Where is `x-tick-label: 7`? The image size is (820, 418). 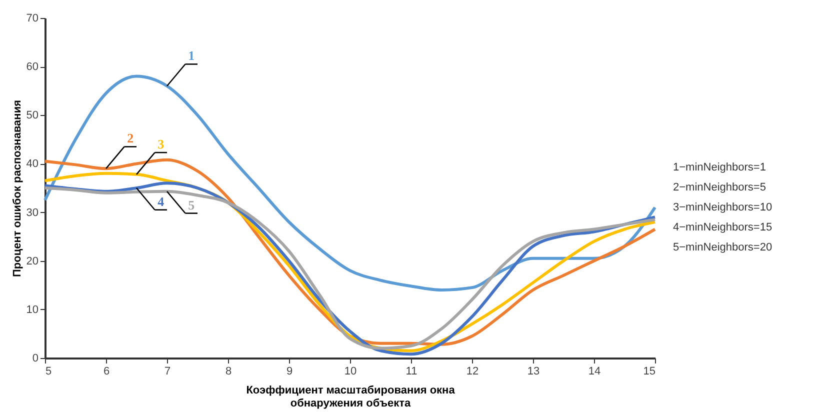 x-tick-label: 7 is located at coordinates (167, 372).